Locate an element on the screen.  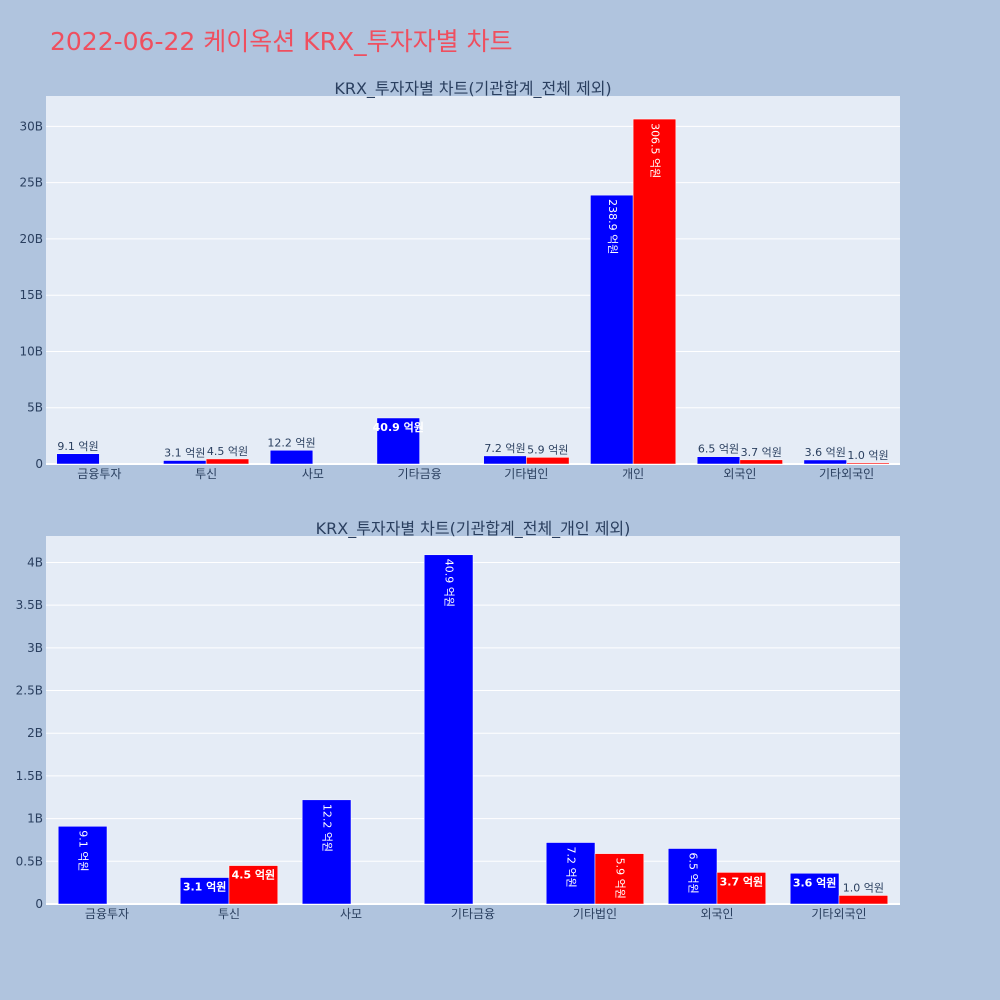
y-tick-label: 0.5B is located at coordinates (29, 861).